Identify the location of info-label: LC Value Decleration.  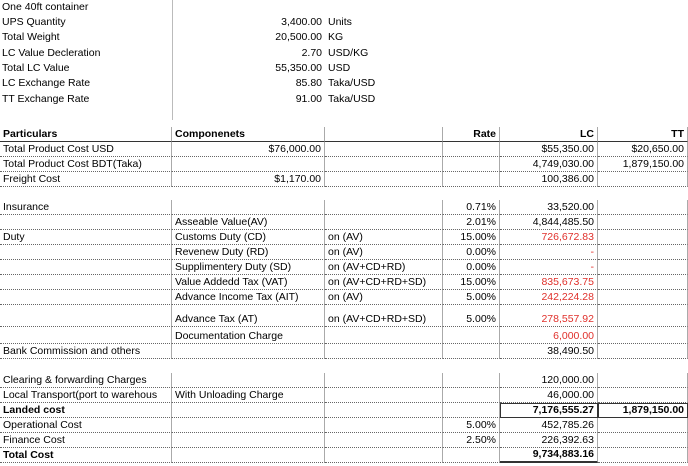
(51, 52).